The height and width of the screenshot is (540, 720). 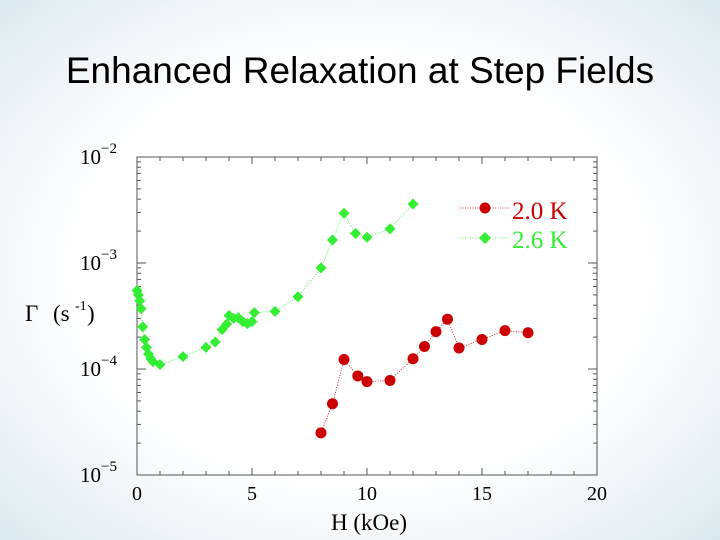 What do you see at coordinates (98, 155) in the screenshot?
I see `y-tick-label: 10⁻²` at bounding box center [98, 155].